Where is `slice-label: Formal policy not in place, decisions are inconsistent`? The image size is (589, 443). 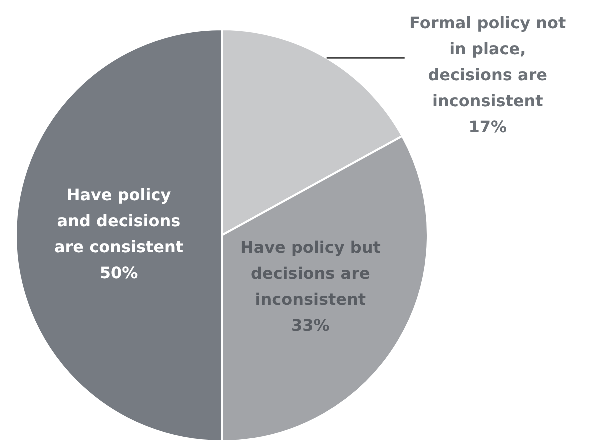
slice-label: Formal policy not in place, decisions are inconsistent is located at coordinates (488, 61).